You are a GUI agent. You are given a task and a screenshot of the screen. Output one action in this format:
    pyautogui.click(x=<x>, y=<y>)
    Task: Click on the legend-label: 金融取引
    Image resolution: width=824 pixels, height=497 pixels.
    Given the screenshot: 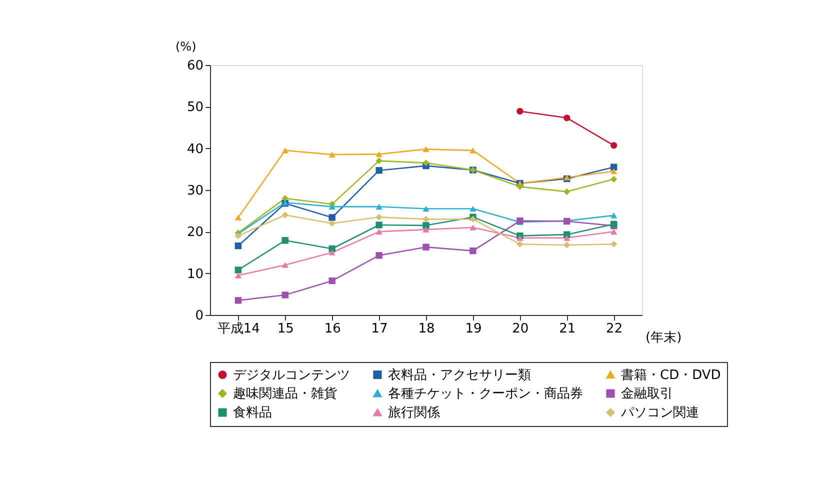 What is the action you would take?
    pyautogui.click(x=647, y=394)
    